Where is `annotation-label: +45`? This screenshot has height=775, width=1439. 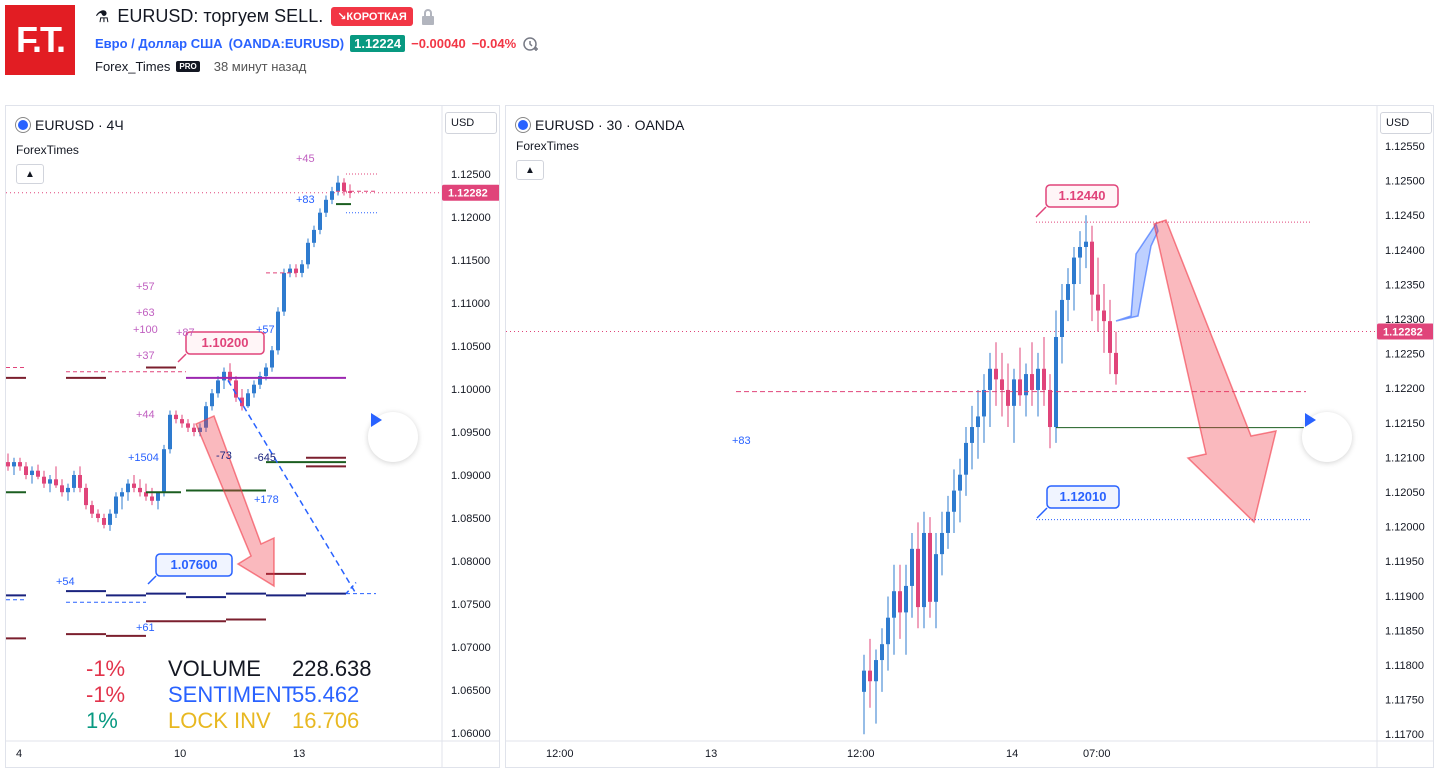 annotation-label: +45 is located at coordinates (305, 159).